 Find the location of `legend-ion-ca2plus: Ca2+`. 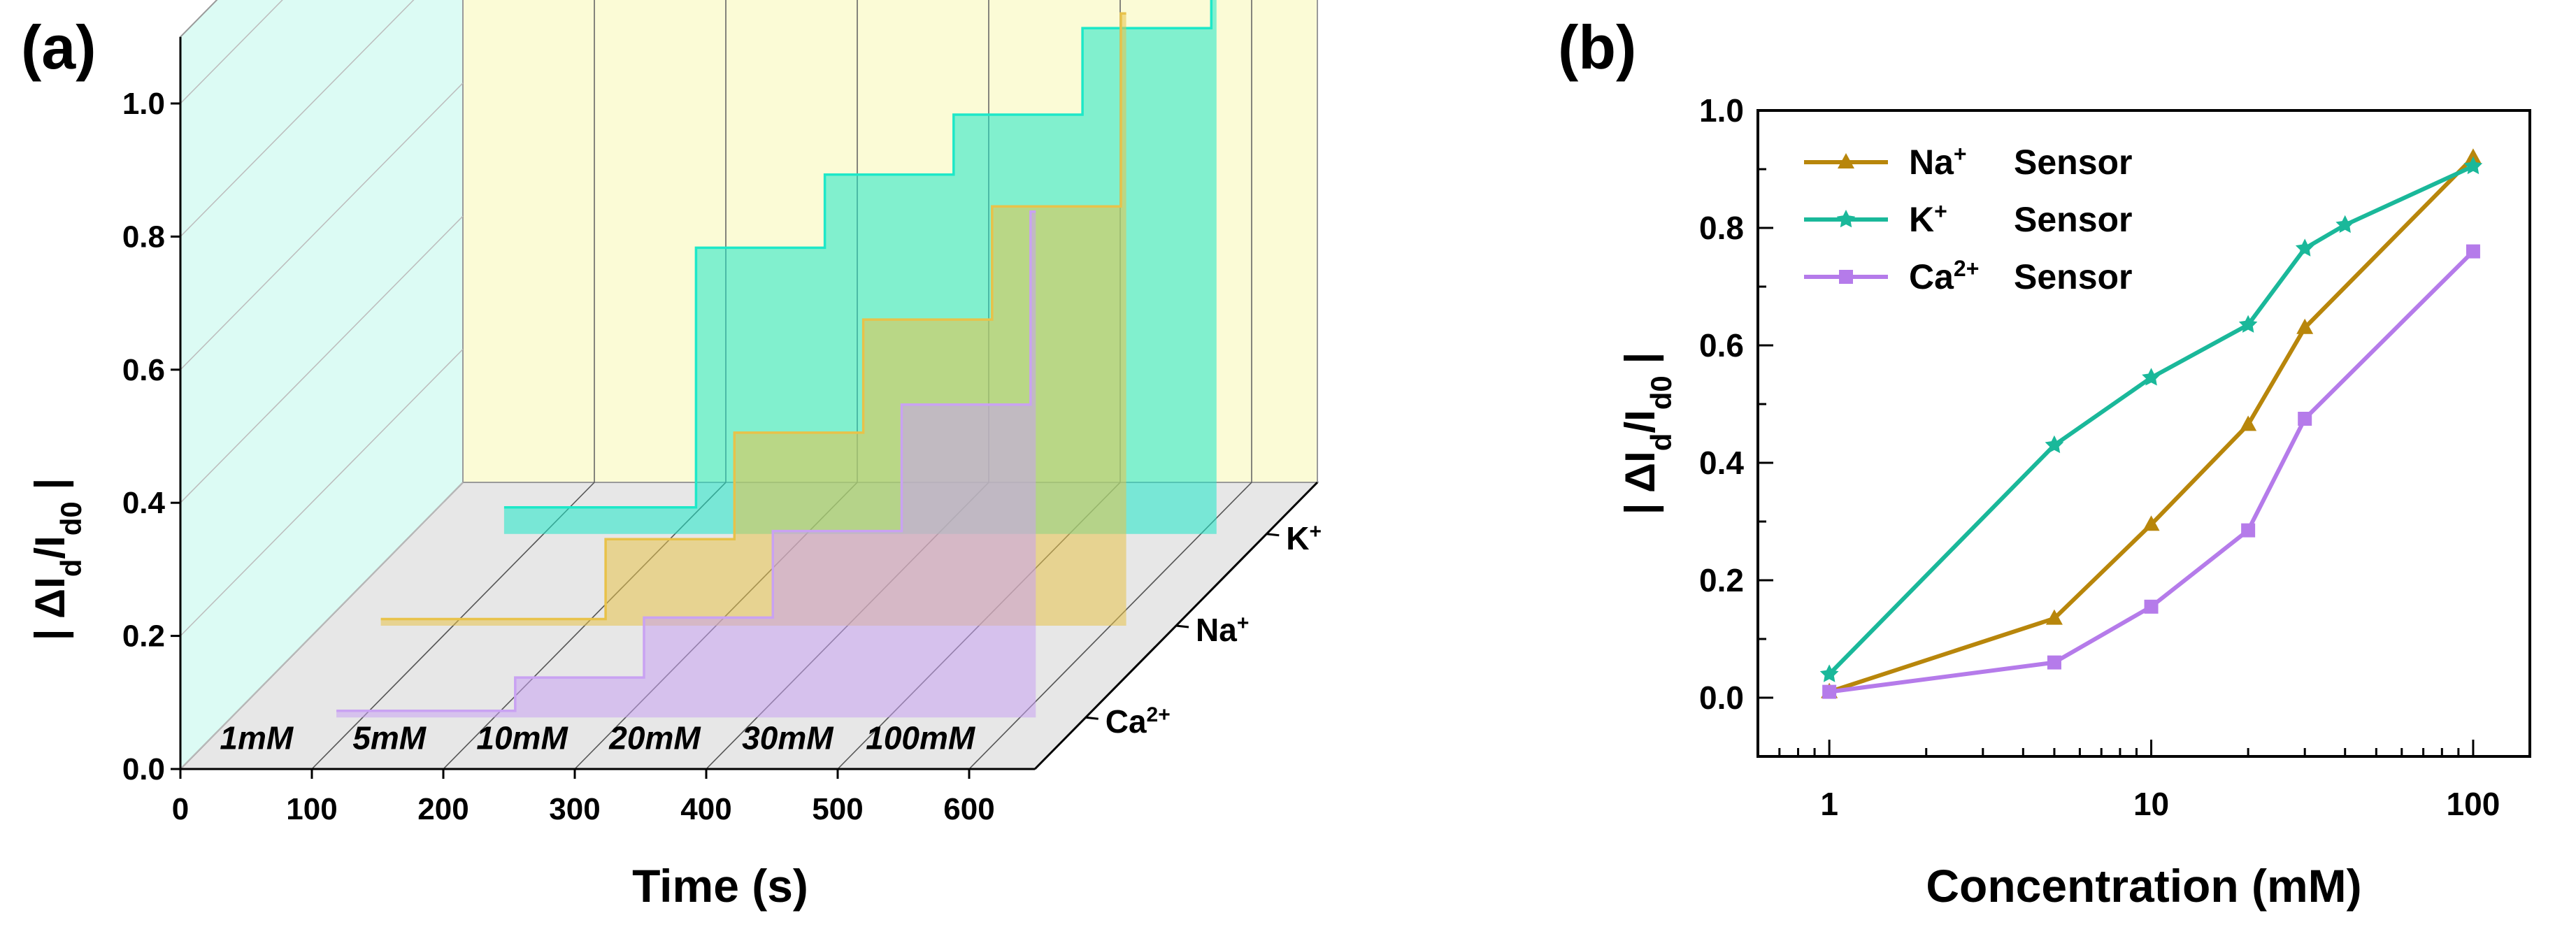

legend-ion-ca2plus: Ca2+ is located at coordinates (1944, 276).